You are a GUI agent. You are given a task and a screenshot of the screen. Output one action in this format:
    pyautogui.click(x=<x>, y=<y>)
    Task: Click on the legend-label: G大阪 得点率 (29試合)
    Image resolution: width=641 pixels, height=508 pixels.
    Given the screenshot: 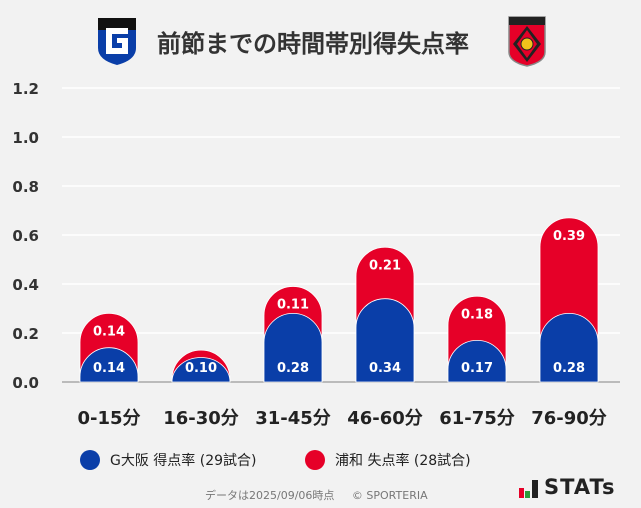 What is the action you would take?
    pyautogui.click(x=183, y=461)
    